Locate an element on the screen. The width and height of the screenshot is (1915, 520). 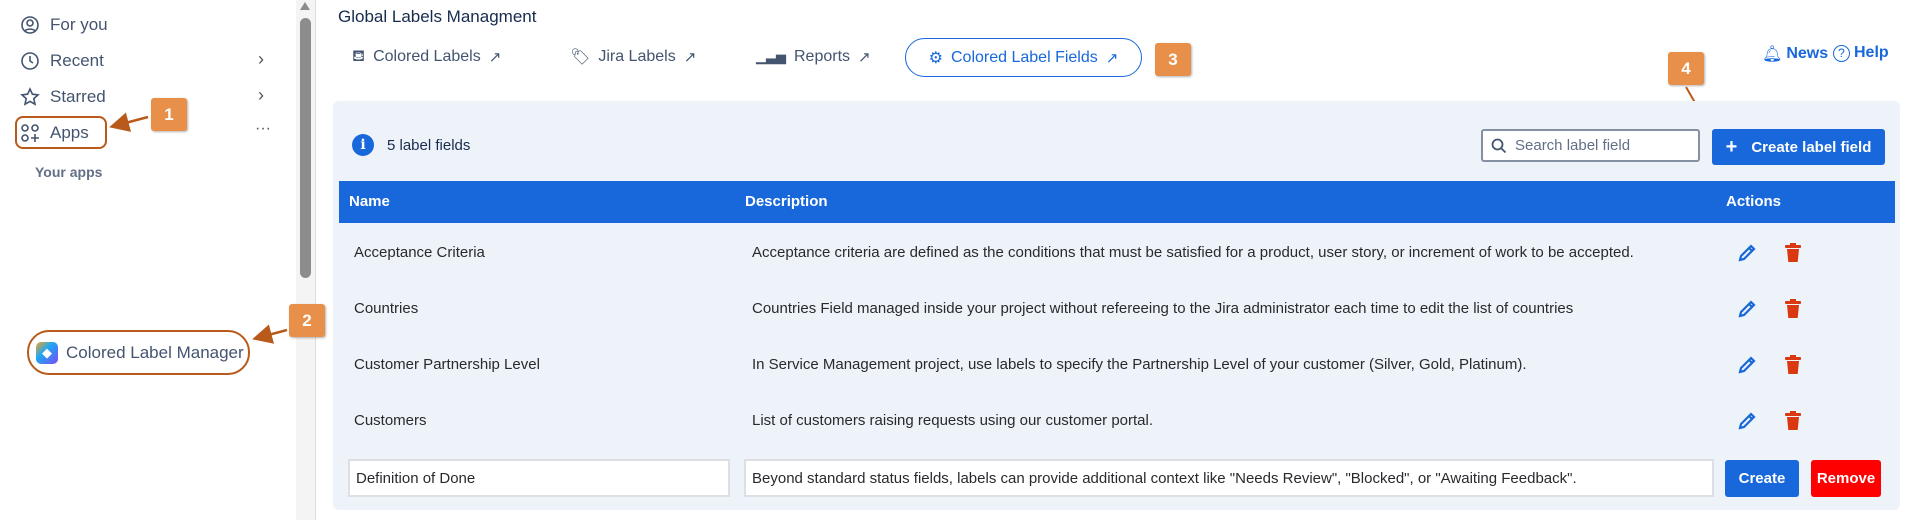
news-link: 🔔︎ News is located at coordinates (1795, 54).